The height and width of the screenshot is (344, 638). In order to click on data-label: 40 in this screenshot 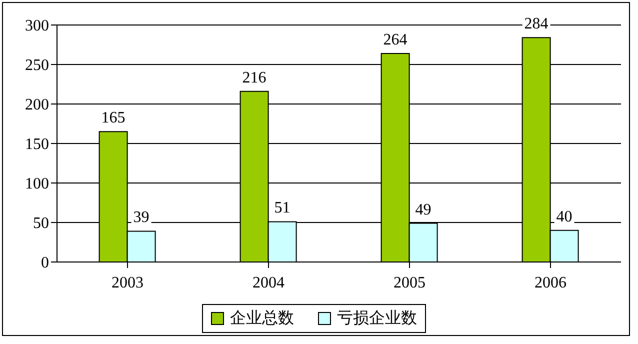, I will do `click(564, 217)`.